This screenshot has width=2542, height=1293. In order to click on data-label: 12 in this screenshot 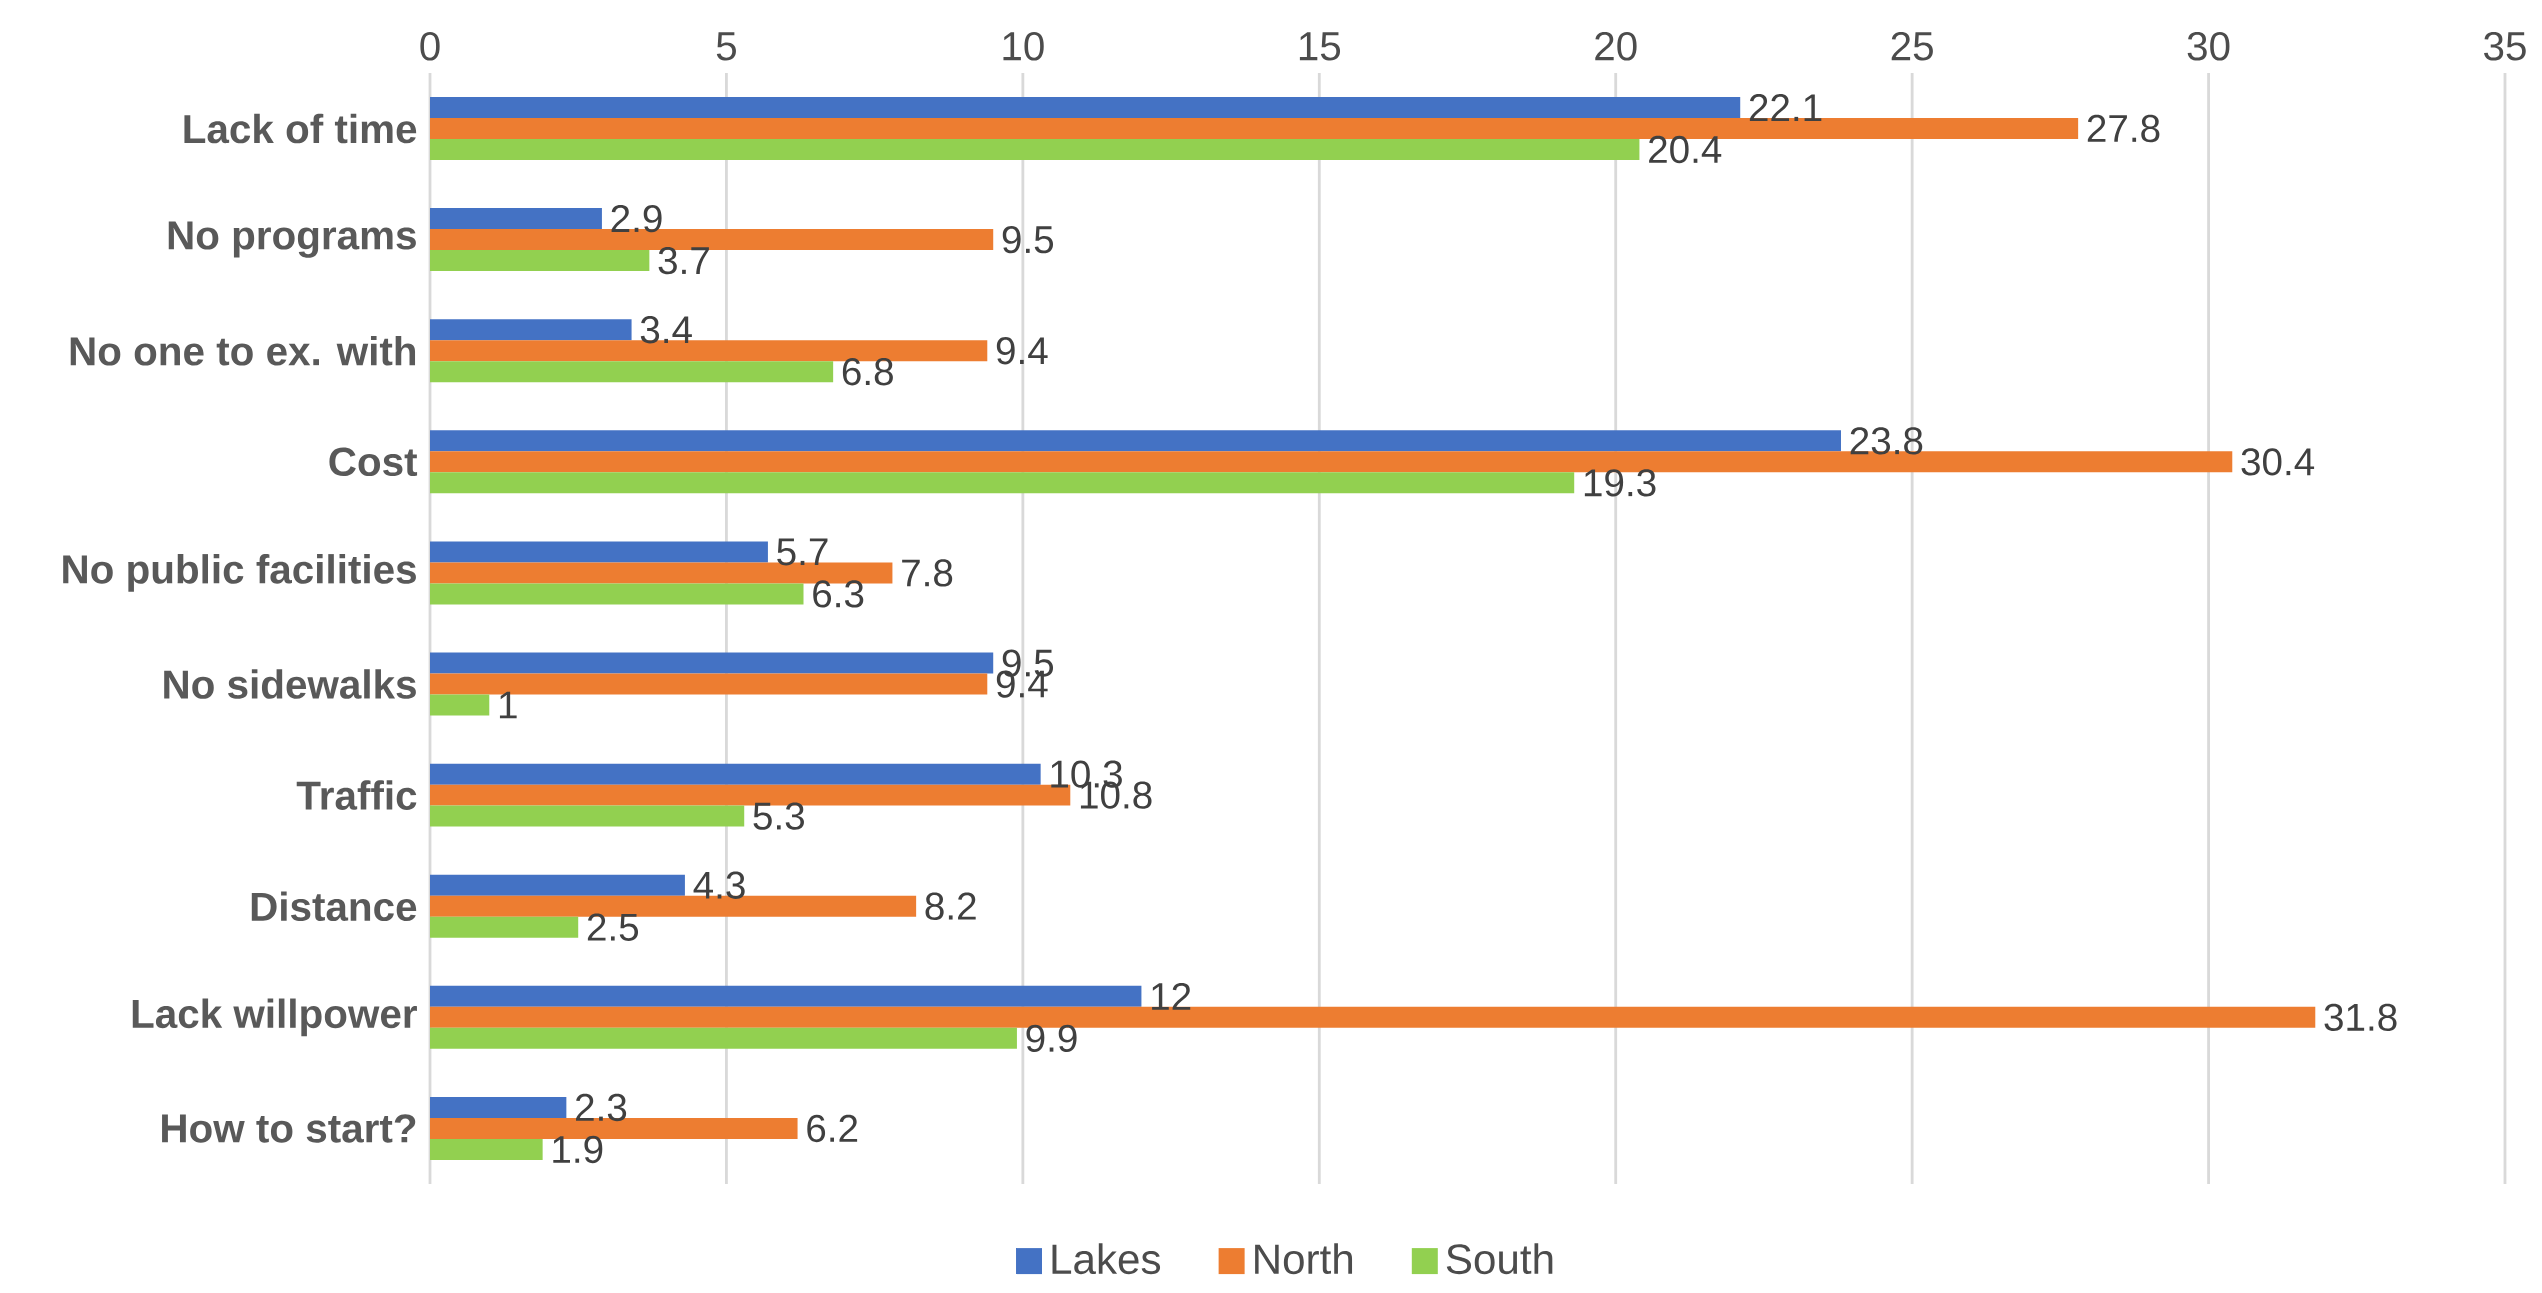, I will do `click(1171, 996)`.